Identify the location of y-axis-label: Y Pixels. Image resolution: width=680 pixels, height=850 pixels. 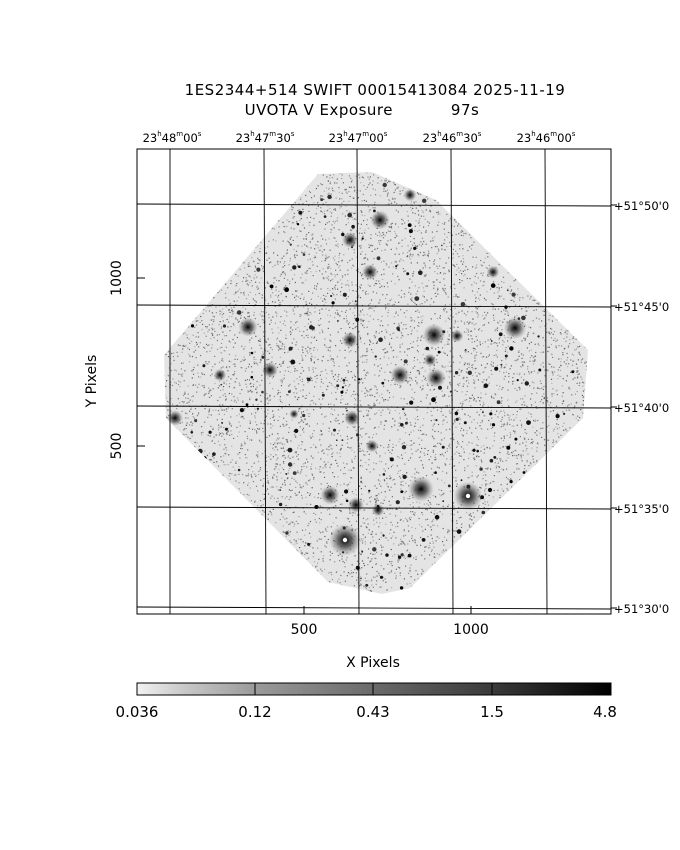
(92, 381).